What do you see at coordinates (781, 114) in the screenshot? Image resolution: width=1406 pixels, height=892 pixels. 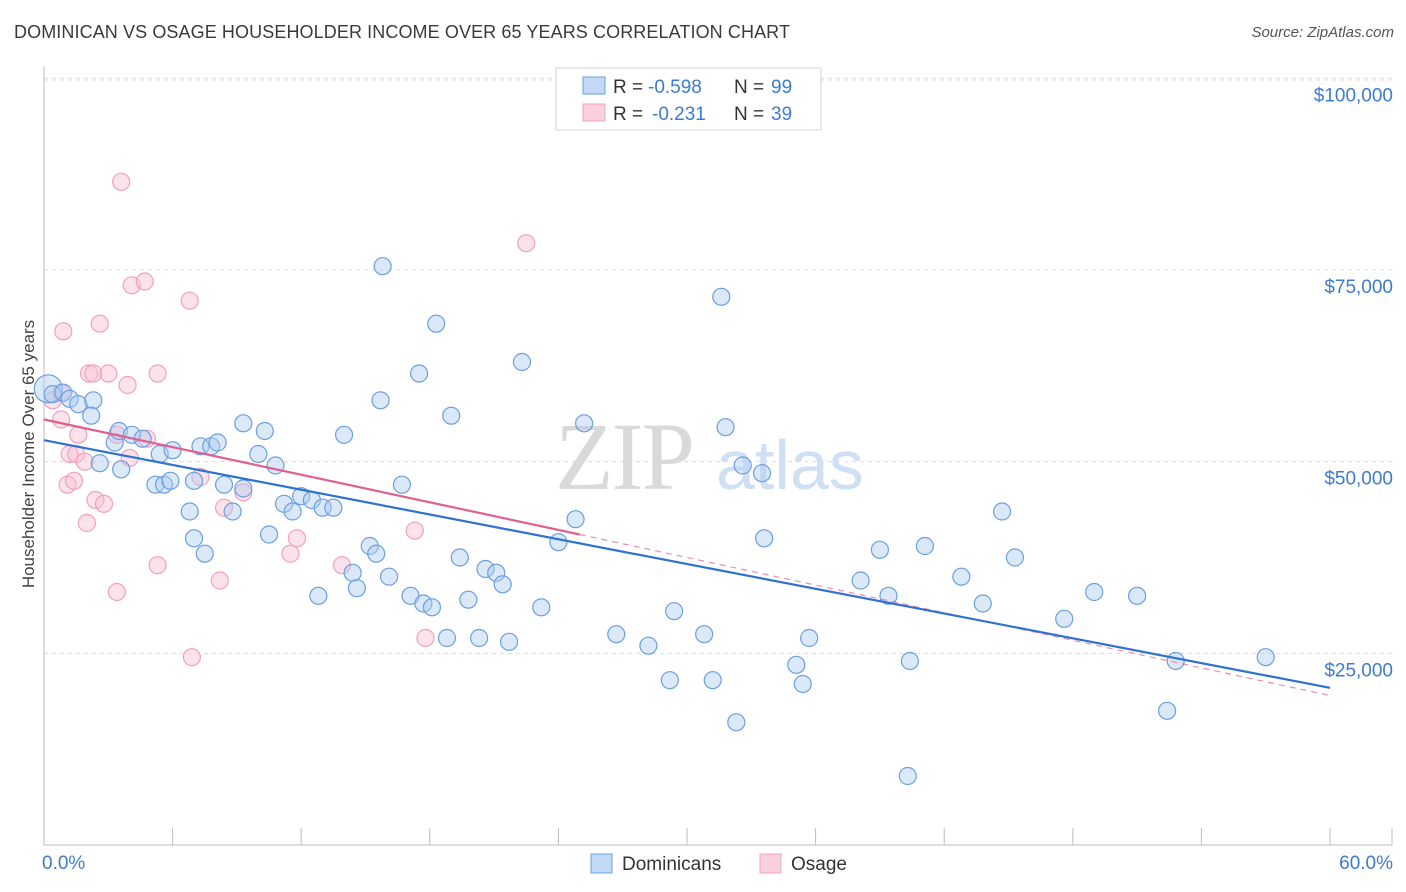 I see `legend-n-value-osage: 39` at bounding box center [781, 114].